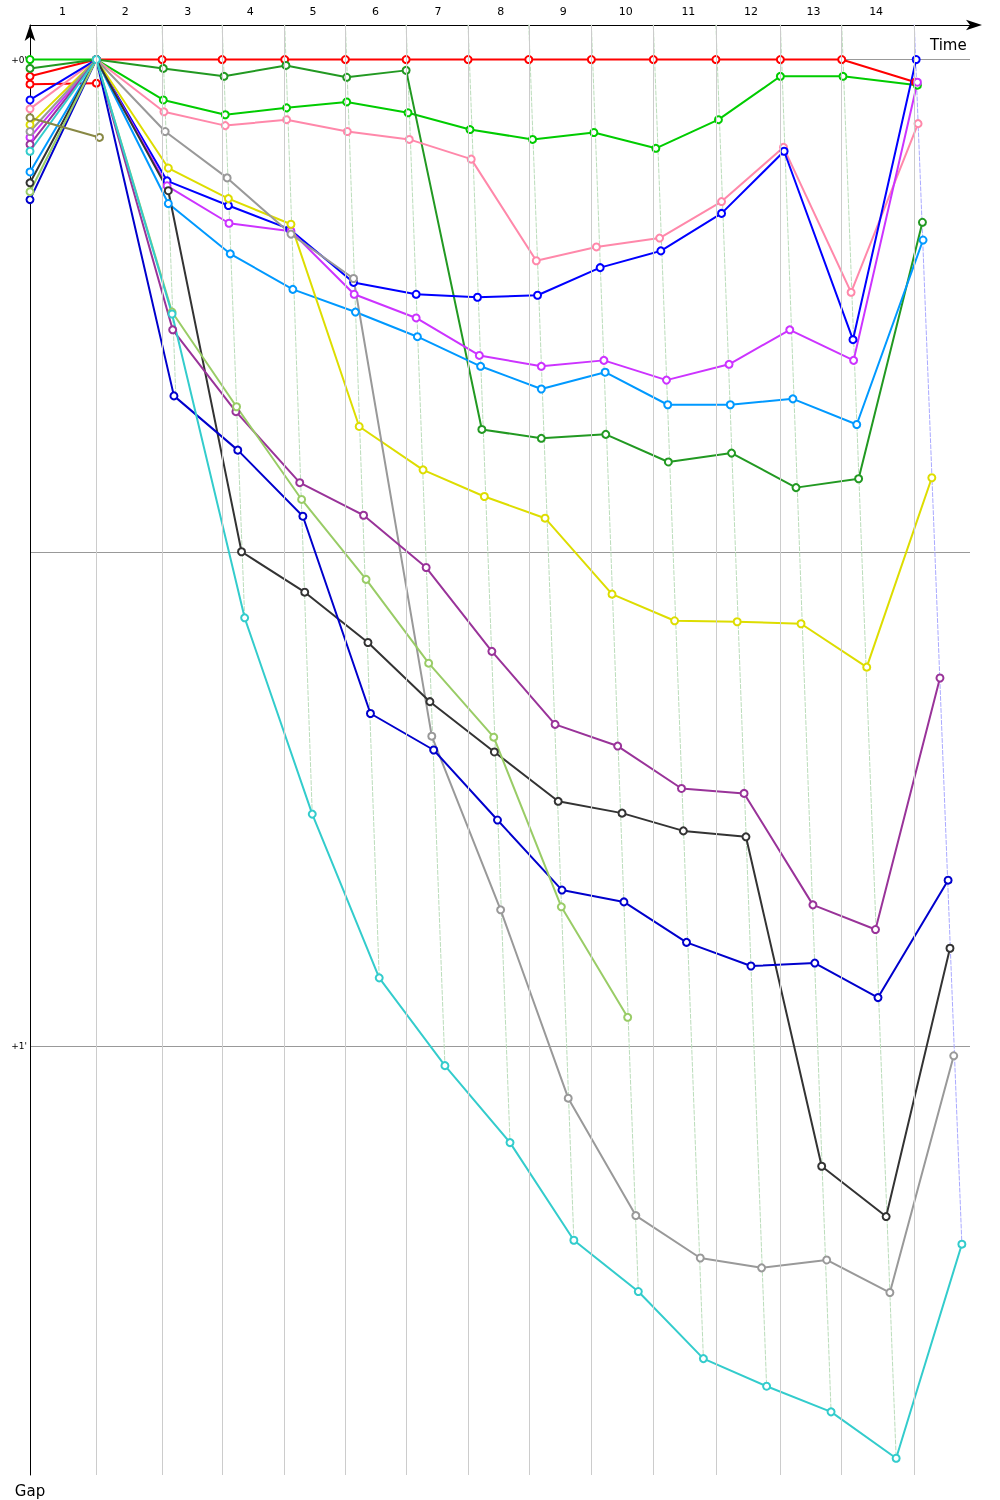 The image size is (1000, 1500). What do you see at coordinates (250, 11) in the screenshot?
I see `x-tick-label: 4` at bounding box center [250, 11].